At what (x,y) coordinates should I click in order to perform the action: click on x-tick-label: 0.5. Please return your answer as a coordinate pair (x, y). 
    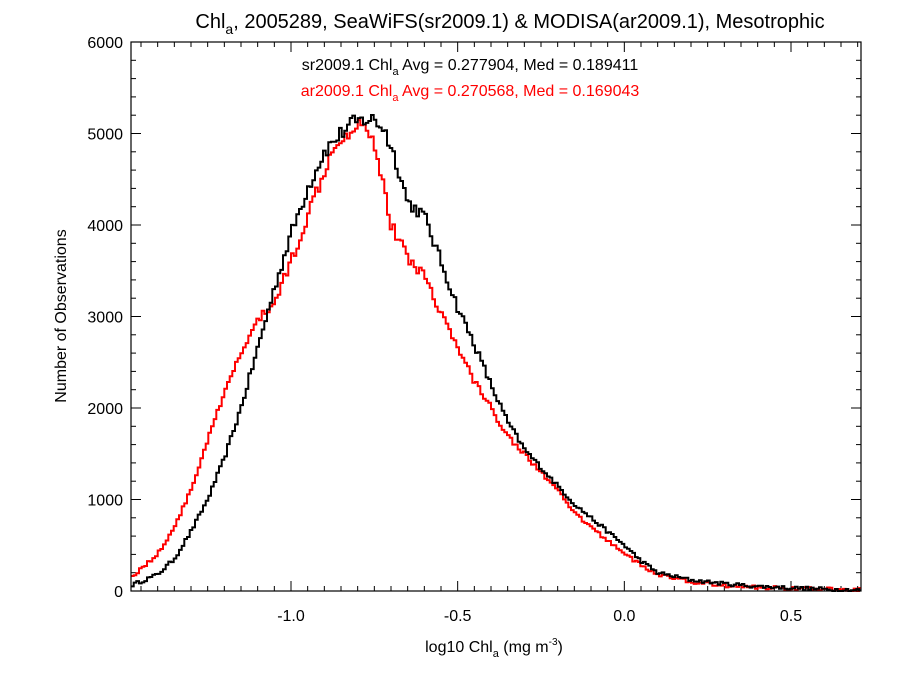
    Looking at the image, I should click on (791, 616).